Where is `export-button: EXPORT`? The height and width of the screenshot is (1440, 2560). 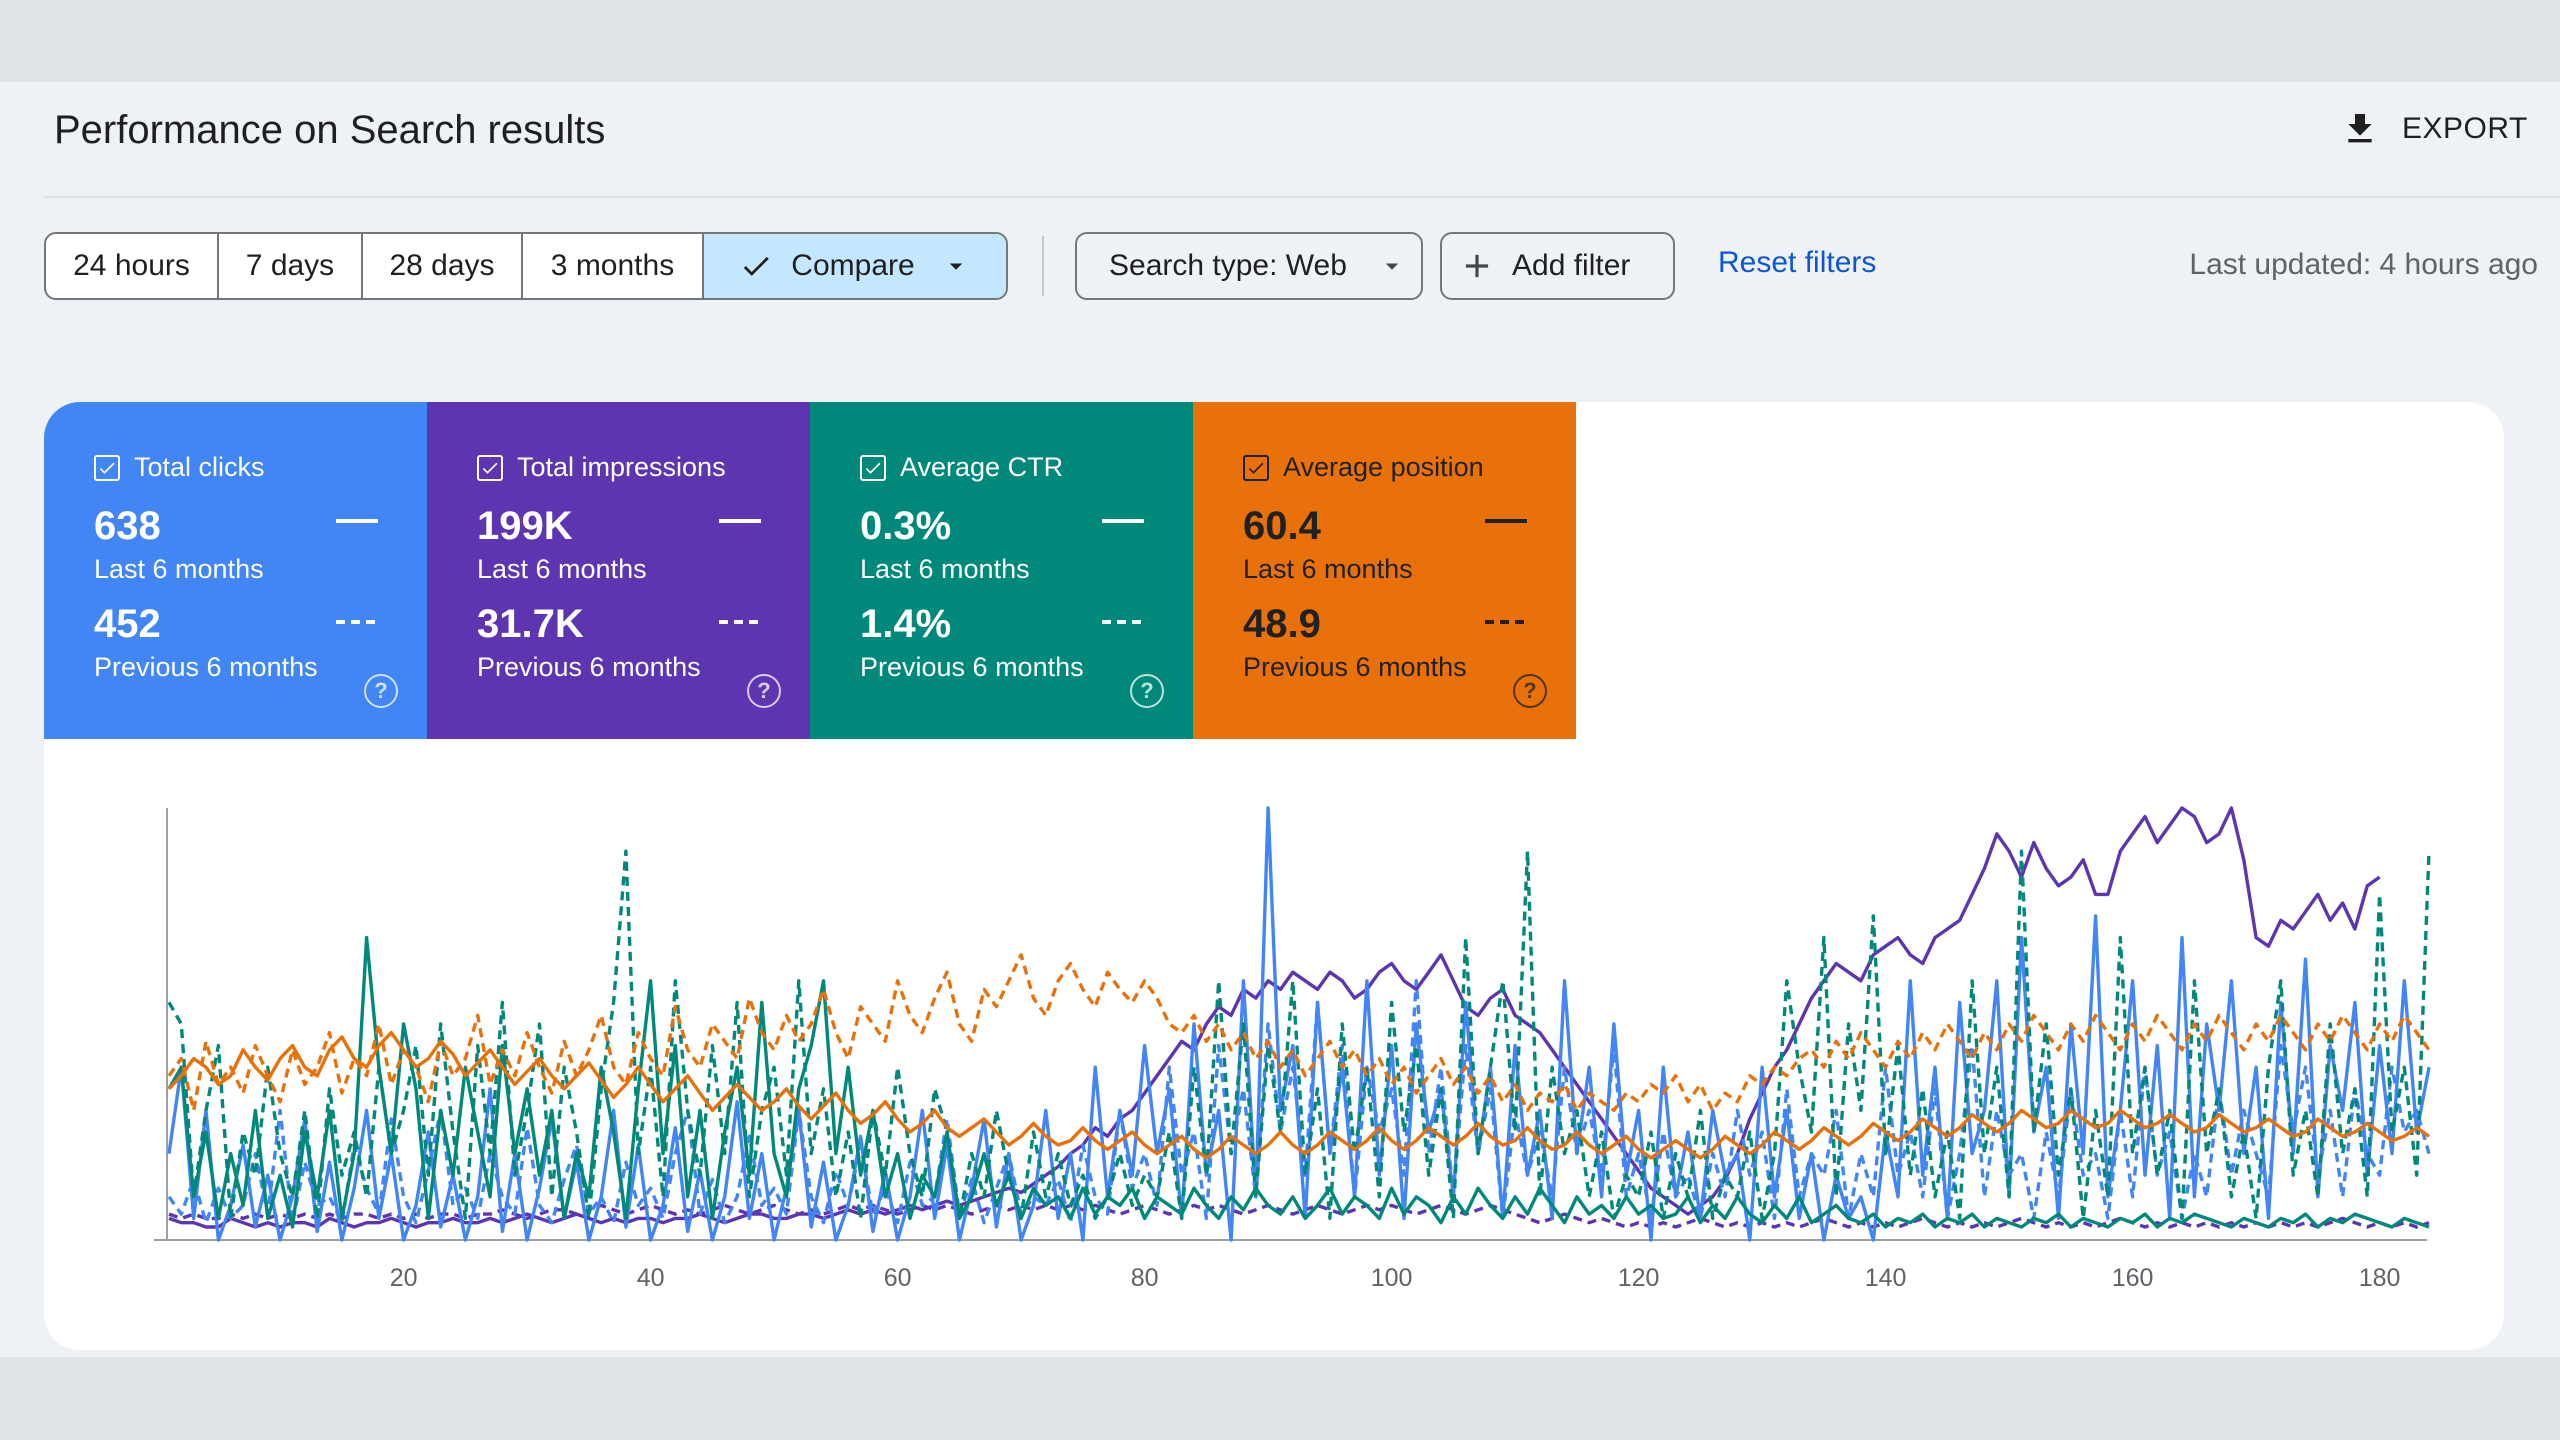
export-button: EXPORT is located at coordinates (2434, 129).